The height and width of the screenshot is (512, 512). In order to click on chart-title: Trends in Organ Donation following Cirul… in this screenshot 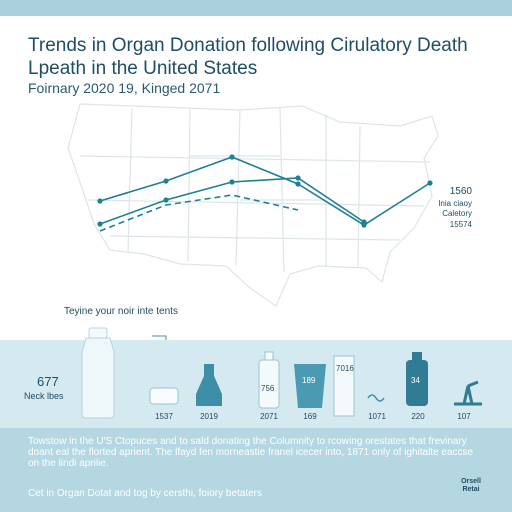, I will do `click(248, 57)`.